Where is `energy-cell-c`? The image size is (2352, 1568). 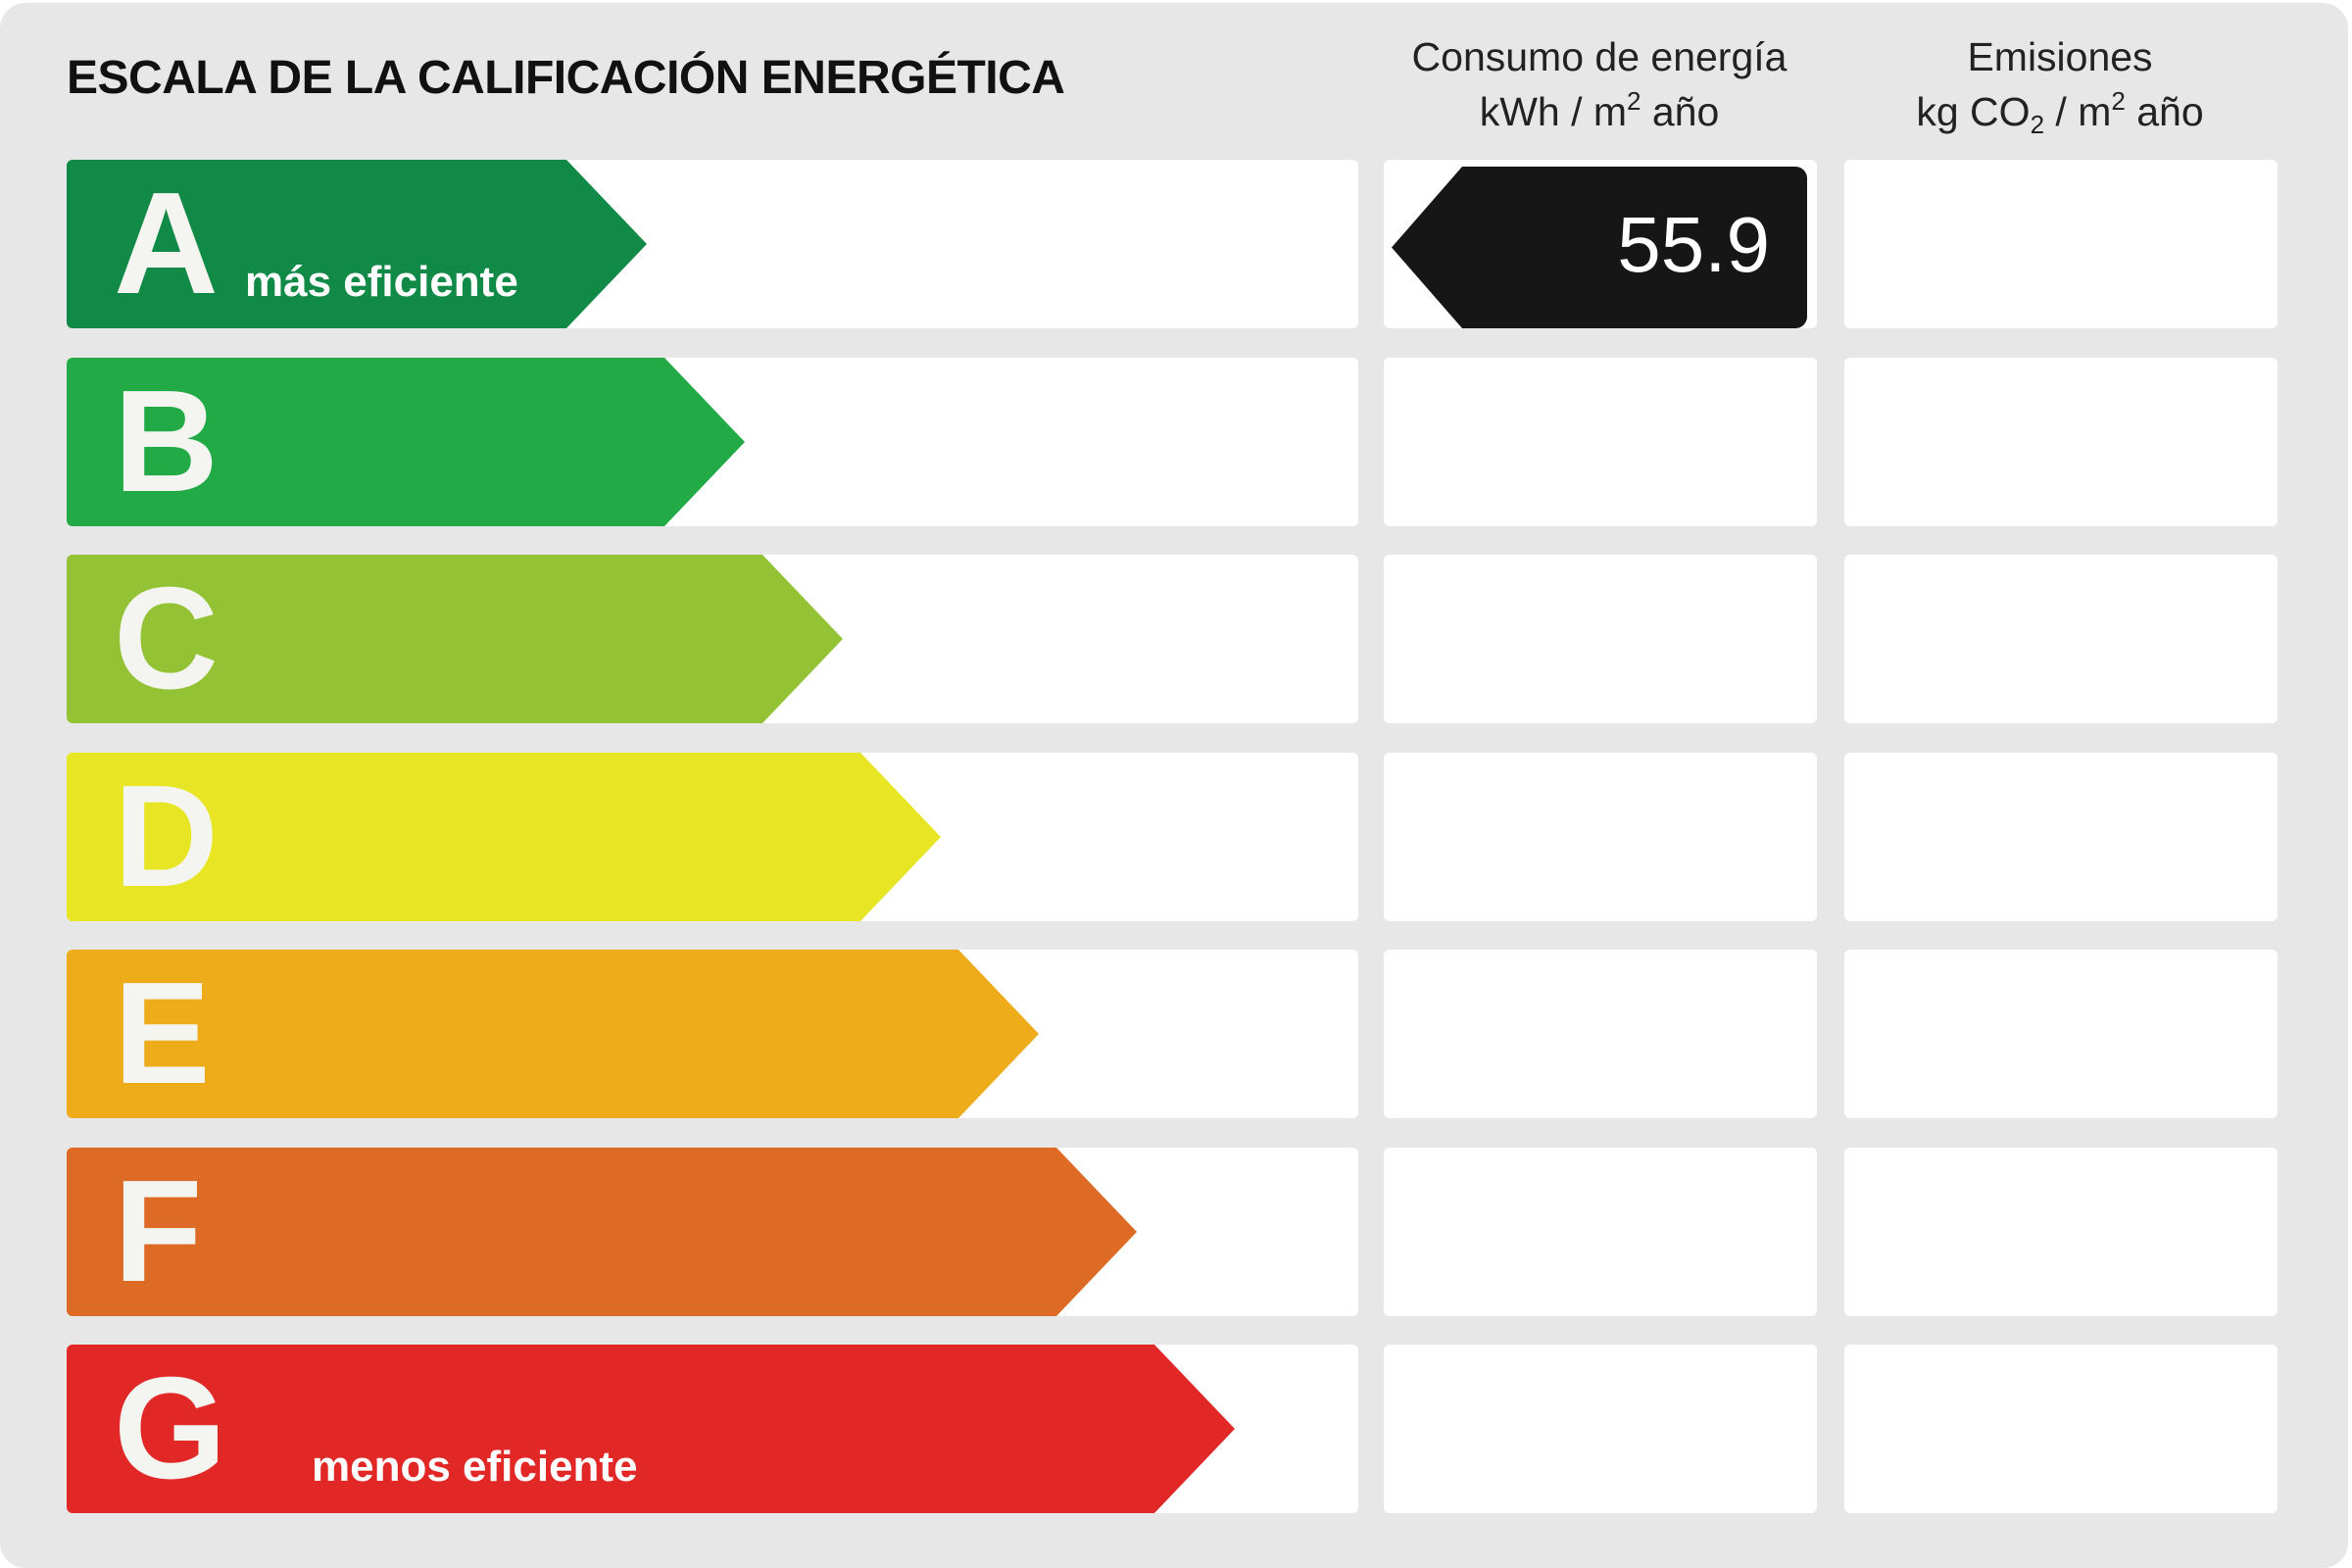
energy-cell-c is located at coordinates (1600, 639).